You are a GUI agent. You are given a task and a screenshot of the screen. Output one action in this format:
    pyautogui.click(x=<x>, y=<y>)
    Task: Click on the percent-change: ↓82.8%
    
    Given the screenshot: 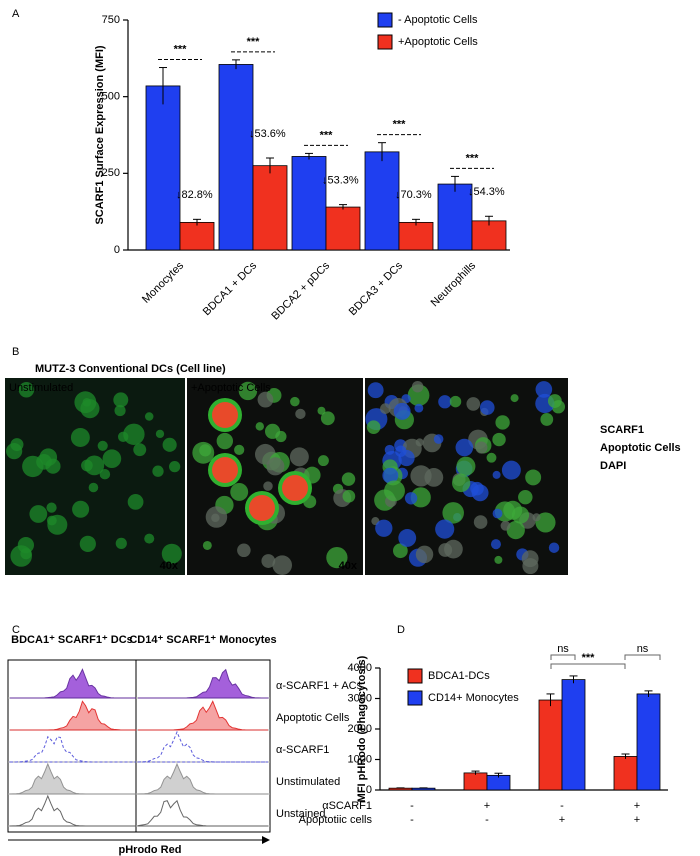 What is the action you would take?
    pyautogui.click(x=194, y=195)
    